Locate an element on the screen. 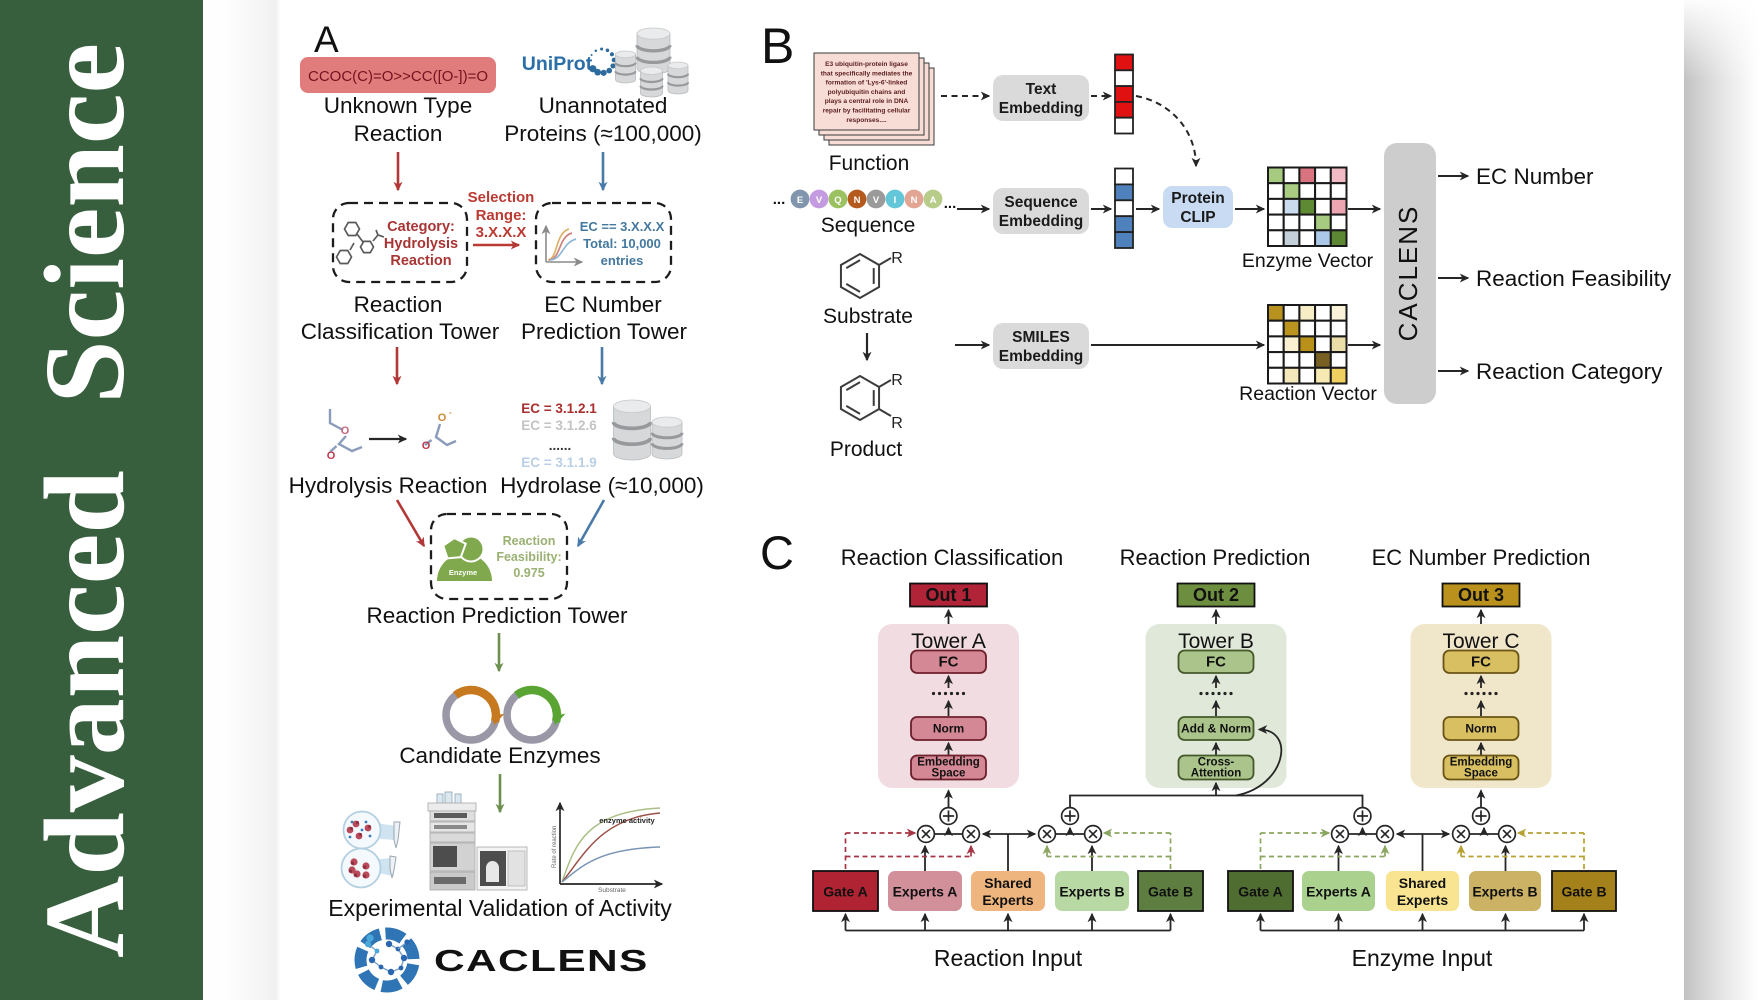  svg-text: Feasibility: is located at coordinates (528, 557).